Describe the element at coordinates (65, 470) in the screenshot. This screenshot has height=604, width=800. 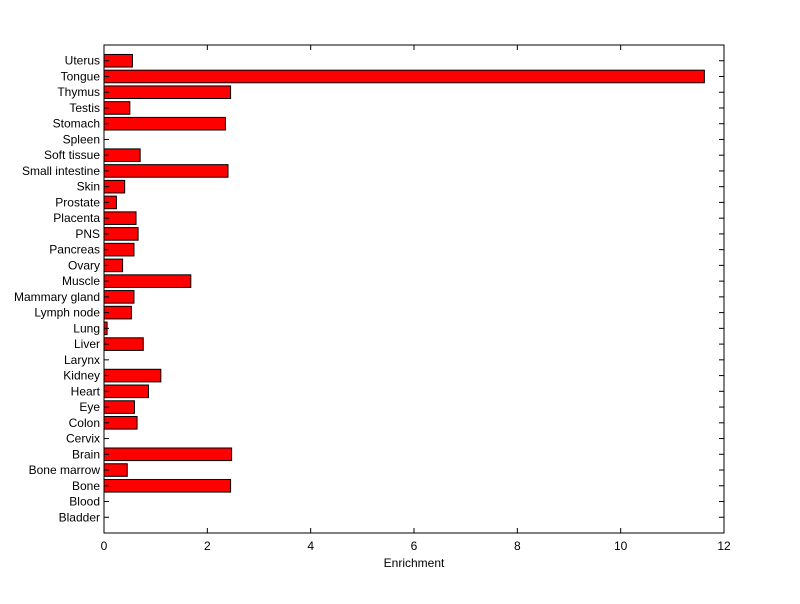
I see `y-tick-label-bone-marrow: Bone marrow` at that location.